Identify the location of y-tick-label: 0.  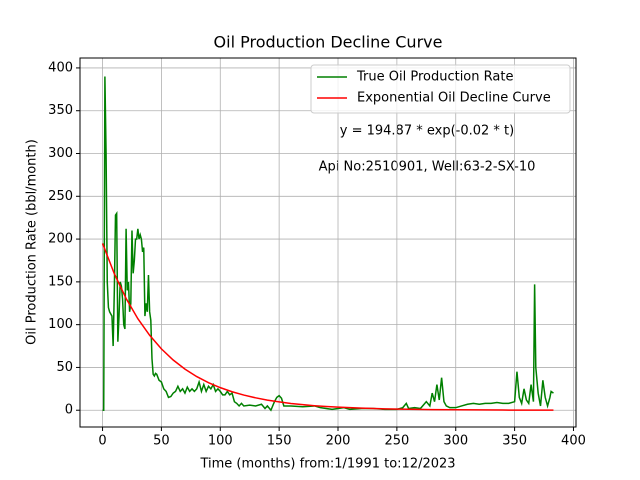
(69, 410).